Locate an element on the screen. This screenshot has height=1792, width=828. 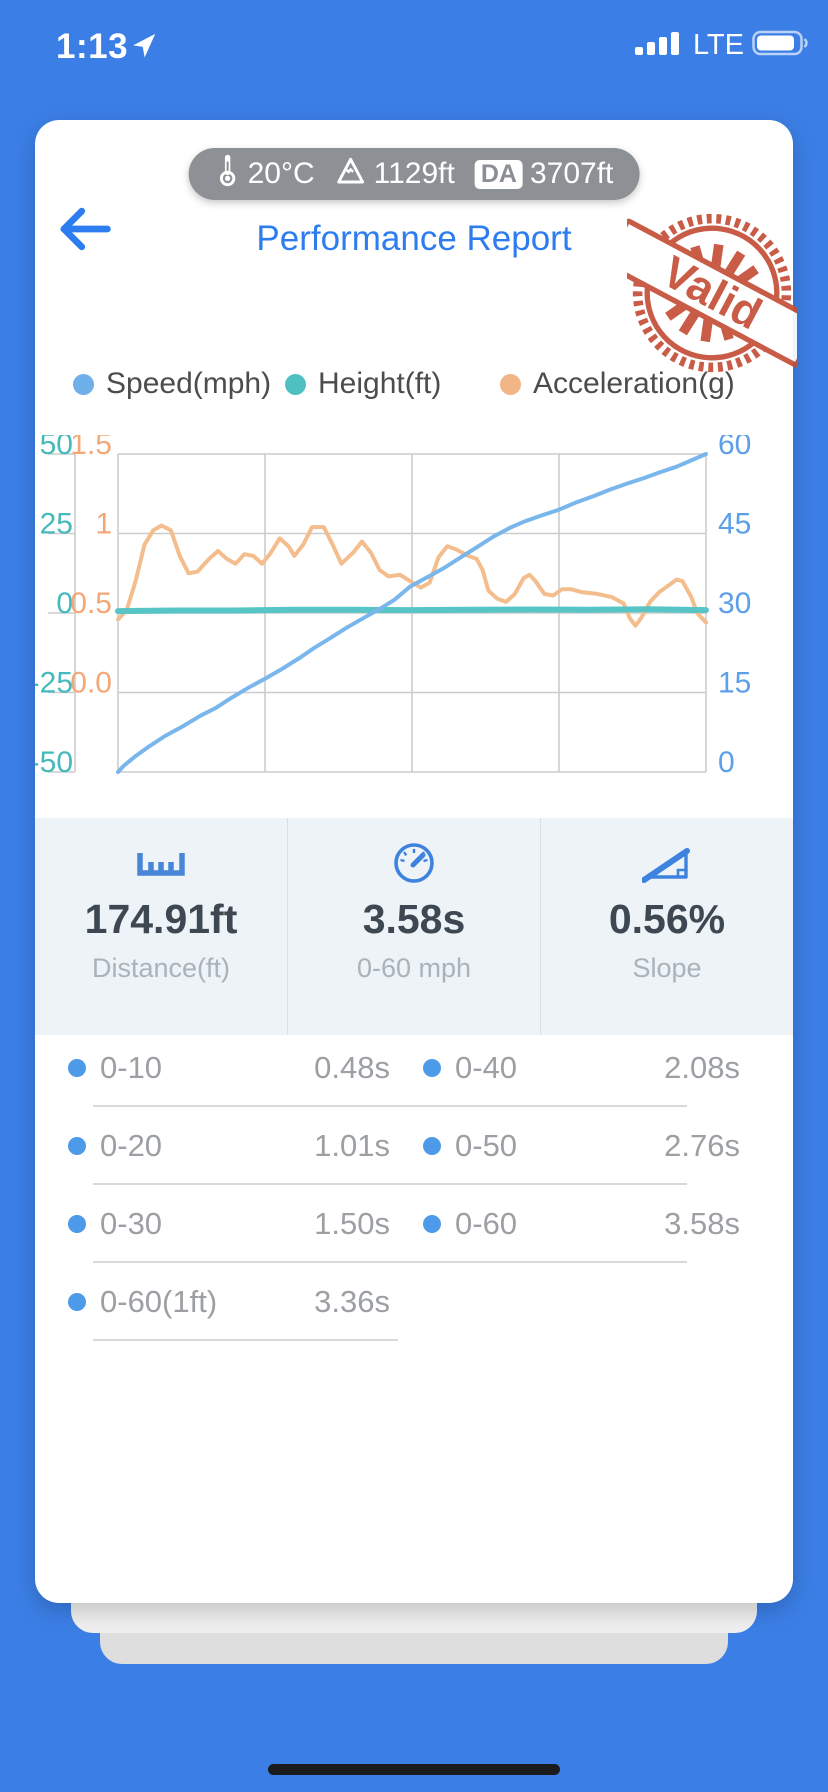
thermometer-icon is located at coordinates (228, 174).